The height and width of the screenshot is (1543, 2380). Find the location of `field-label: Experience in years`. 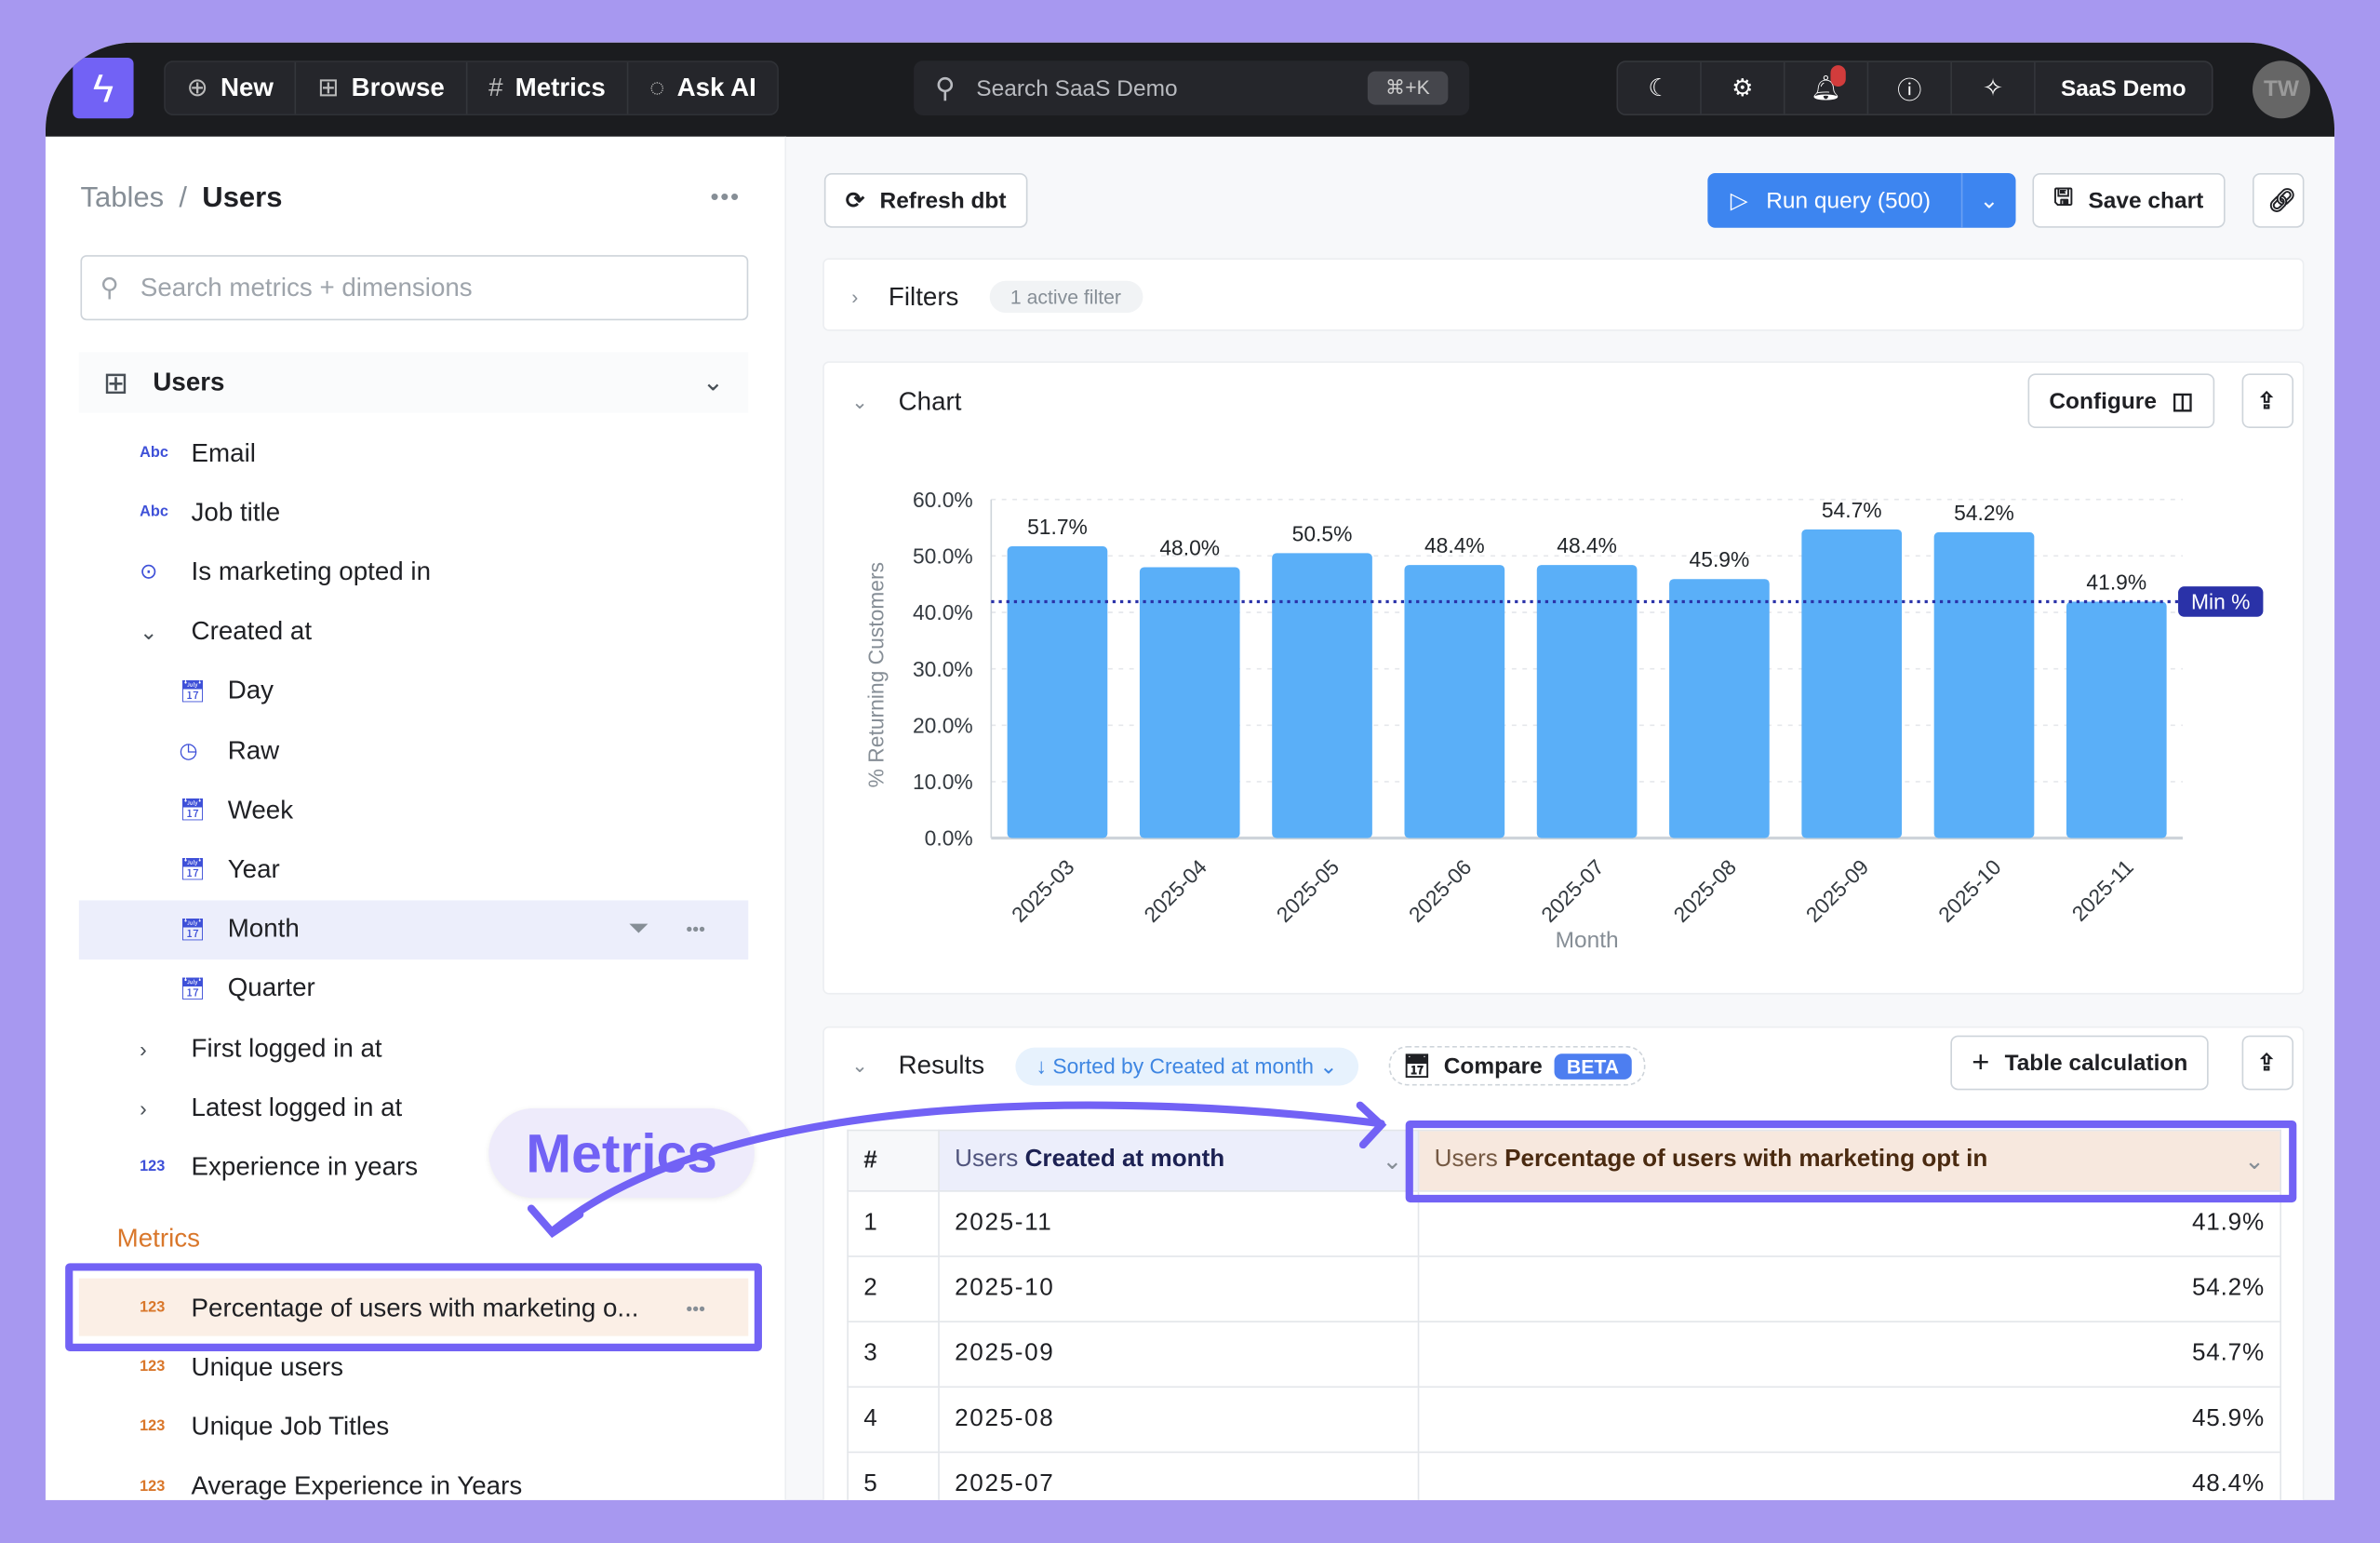

field-label: Experience in years is located at coordinates (305, 1167).